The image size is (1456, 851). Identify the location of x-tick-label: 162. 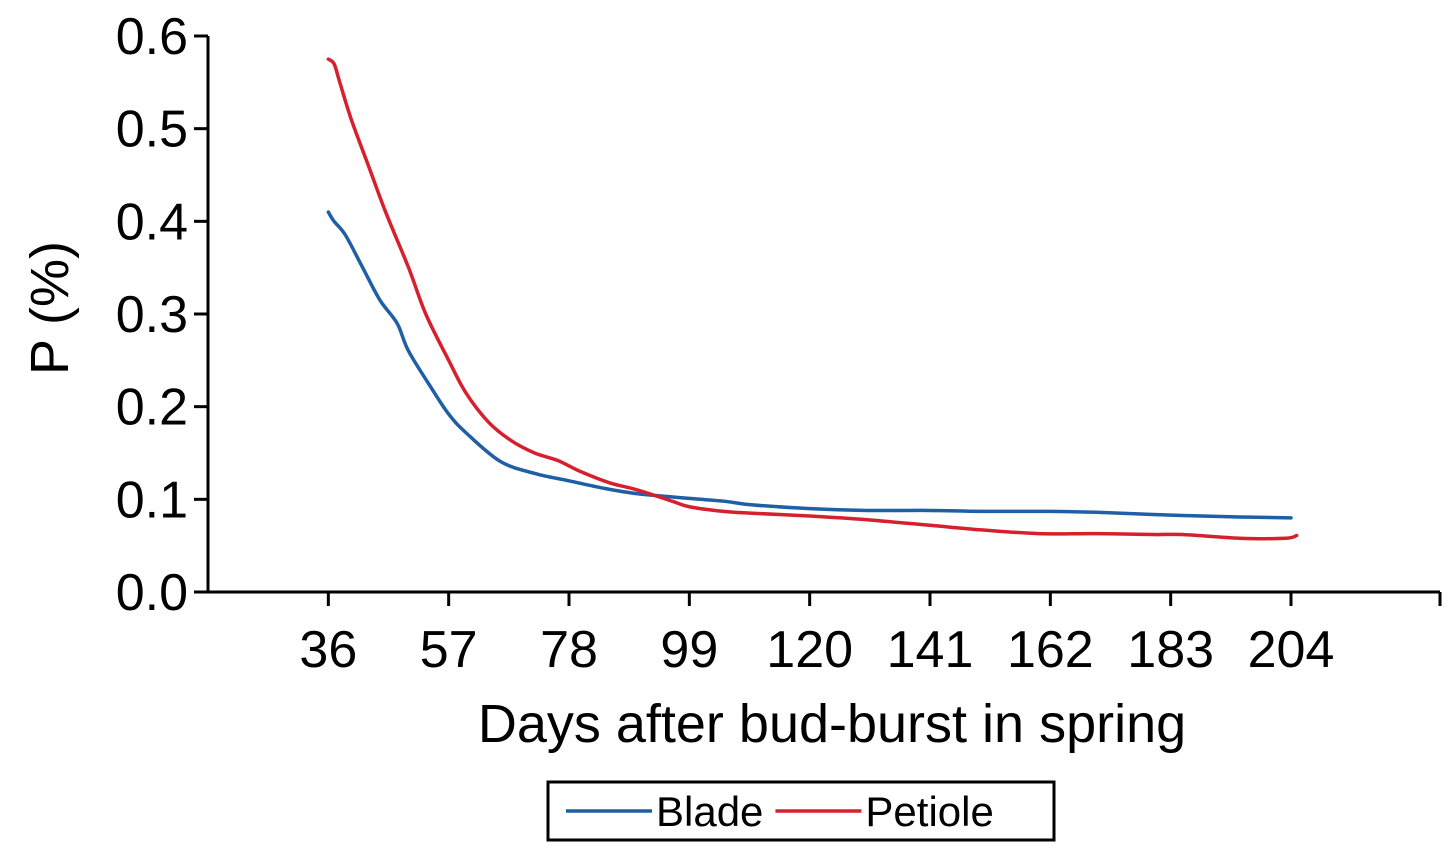
(1050, 650).